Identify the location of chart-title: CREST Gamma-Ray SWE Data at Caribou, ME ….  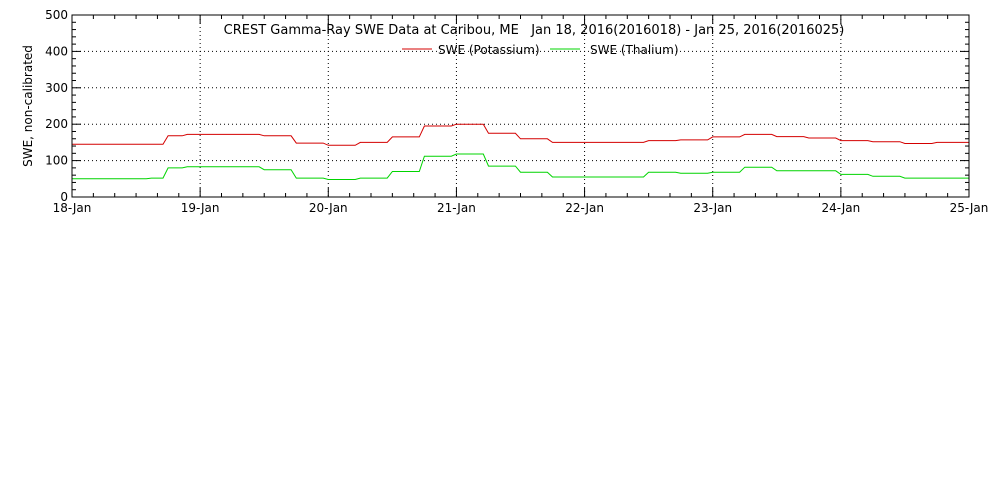
(534, 30).